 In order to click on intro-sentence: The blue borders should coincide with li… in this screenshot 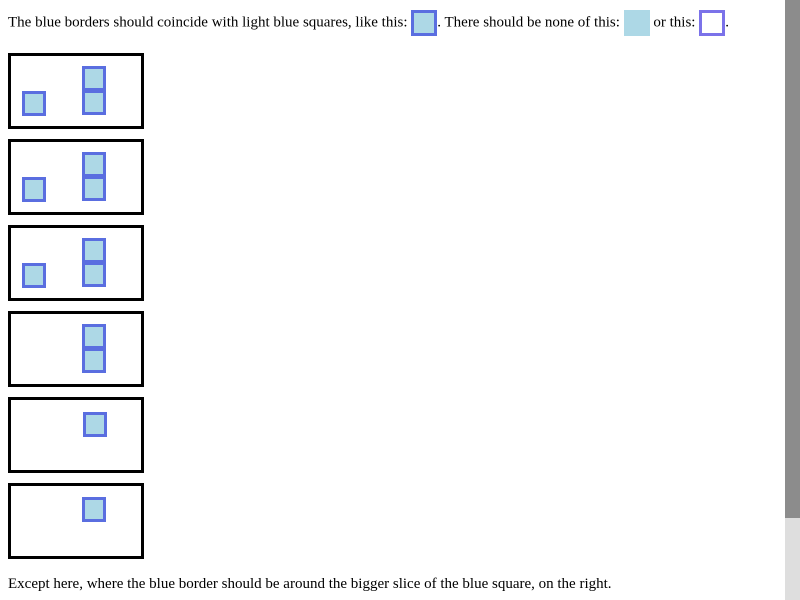, I will do `click(393, 22)`.